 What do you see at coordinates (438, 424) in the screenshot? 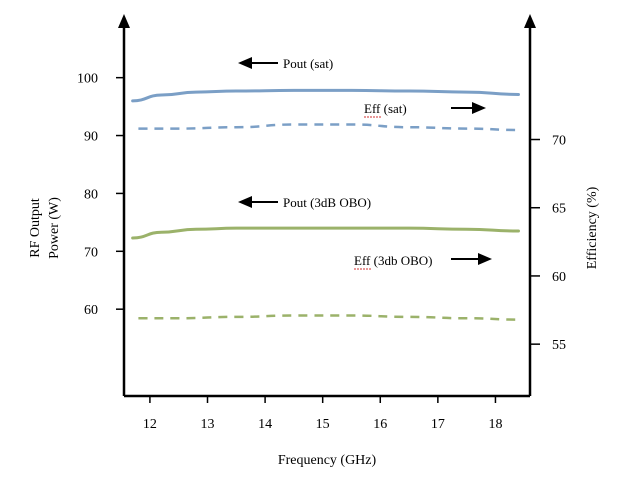
I see `x-tick-label-17: 17` at bounding box center [438, 424].